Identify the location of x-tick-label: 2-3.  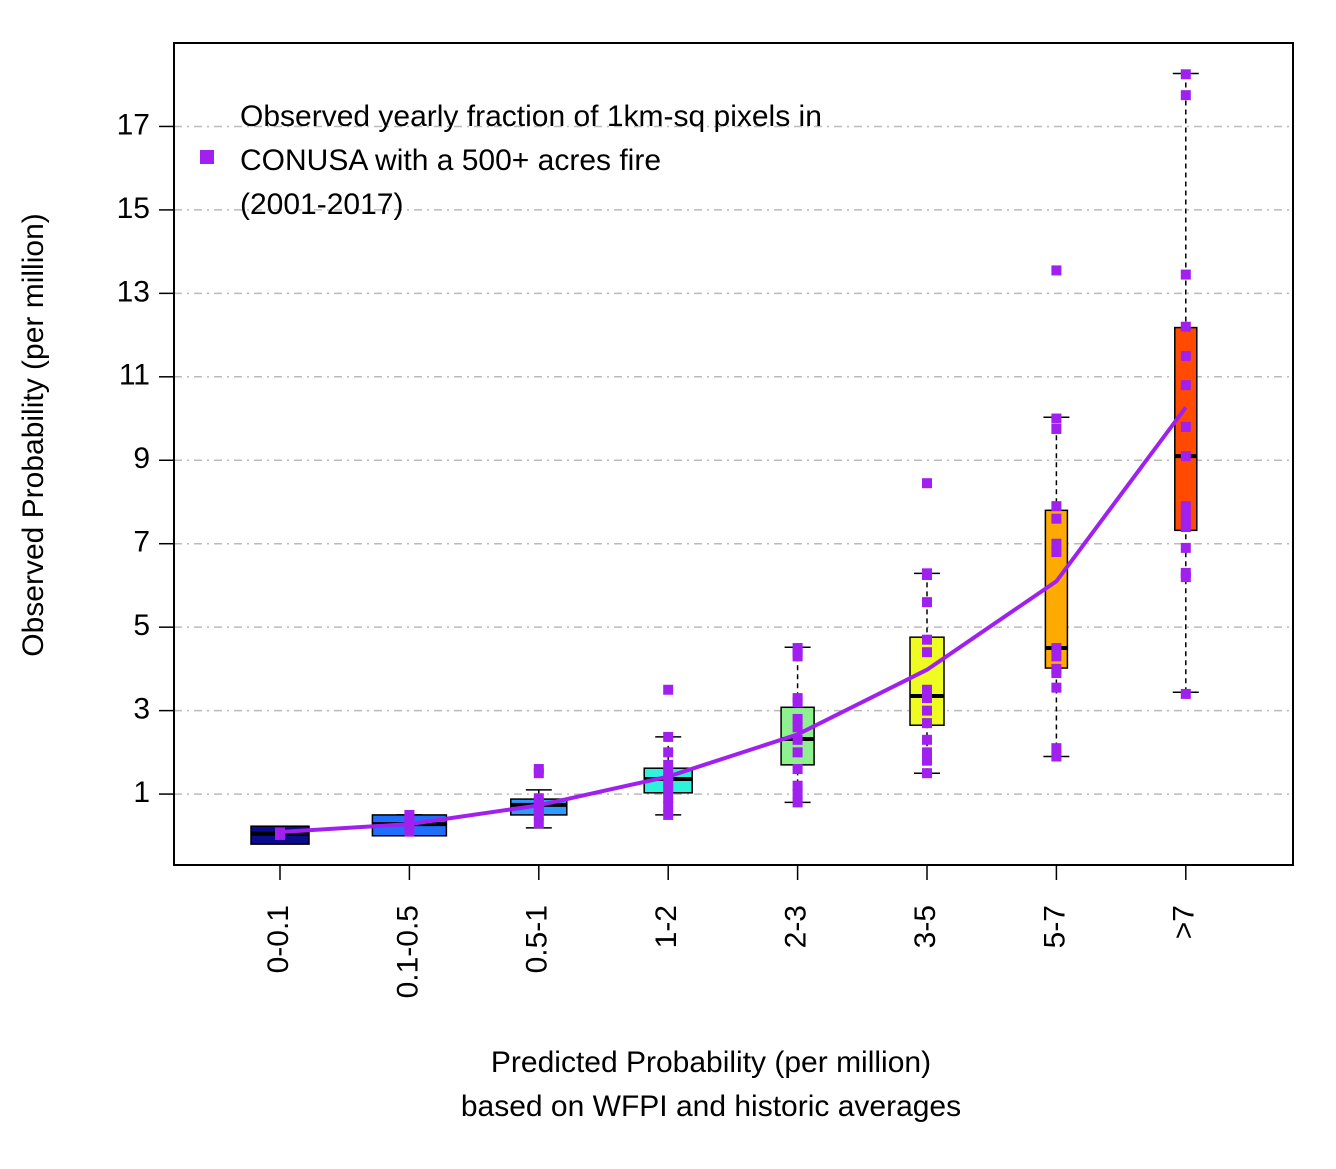
(796, 926).